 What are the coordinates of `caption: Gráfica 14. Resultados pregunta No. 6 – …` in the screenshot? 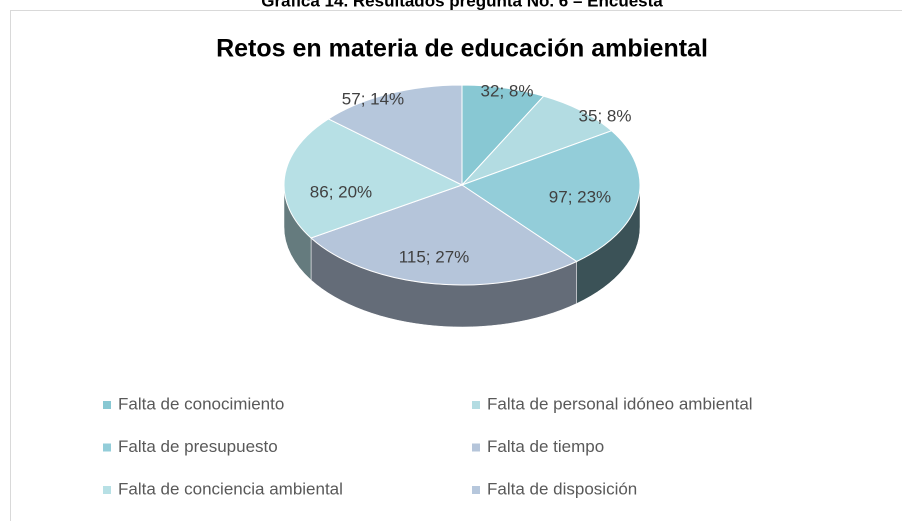 It's located at (462, 5).